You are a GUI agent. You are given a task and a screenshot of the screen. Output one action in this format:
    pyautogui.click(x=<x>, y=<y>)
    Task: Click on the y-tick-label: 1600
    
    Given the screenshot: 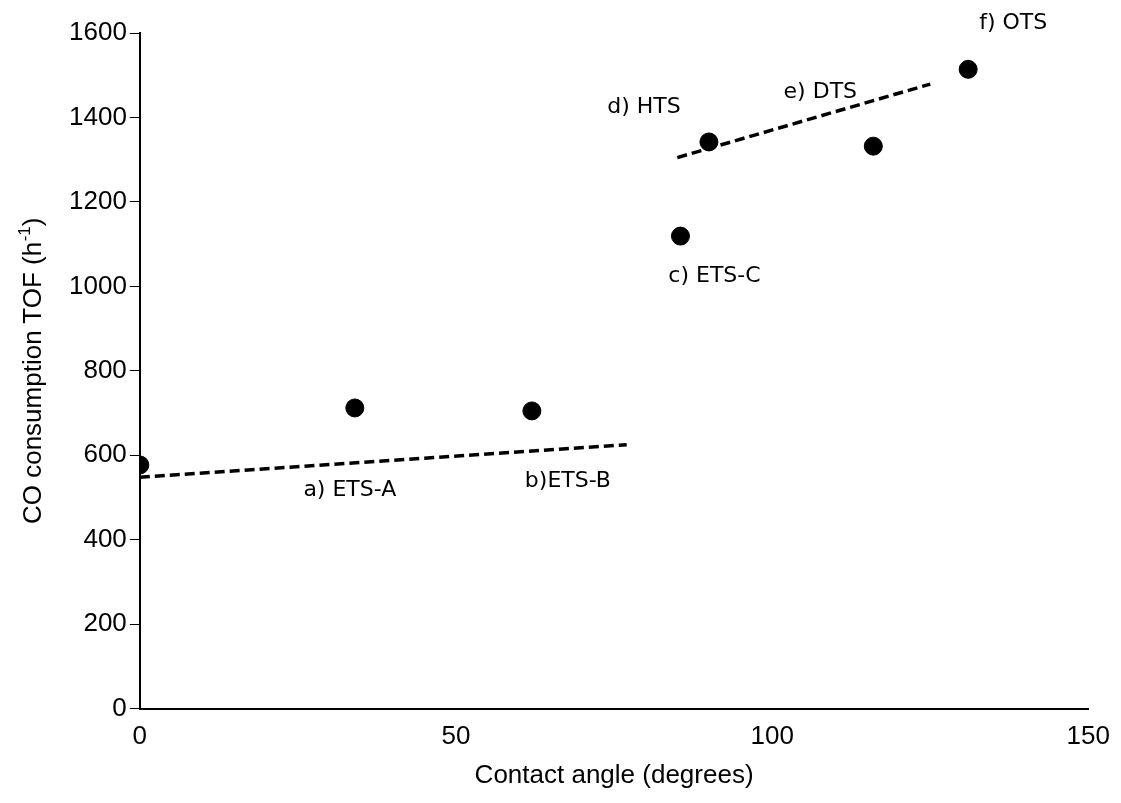 What is the action you would take?
    pyautogui.click(x=98, y=31)
    